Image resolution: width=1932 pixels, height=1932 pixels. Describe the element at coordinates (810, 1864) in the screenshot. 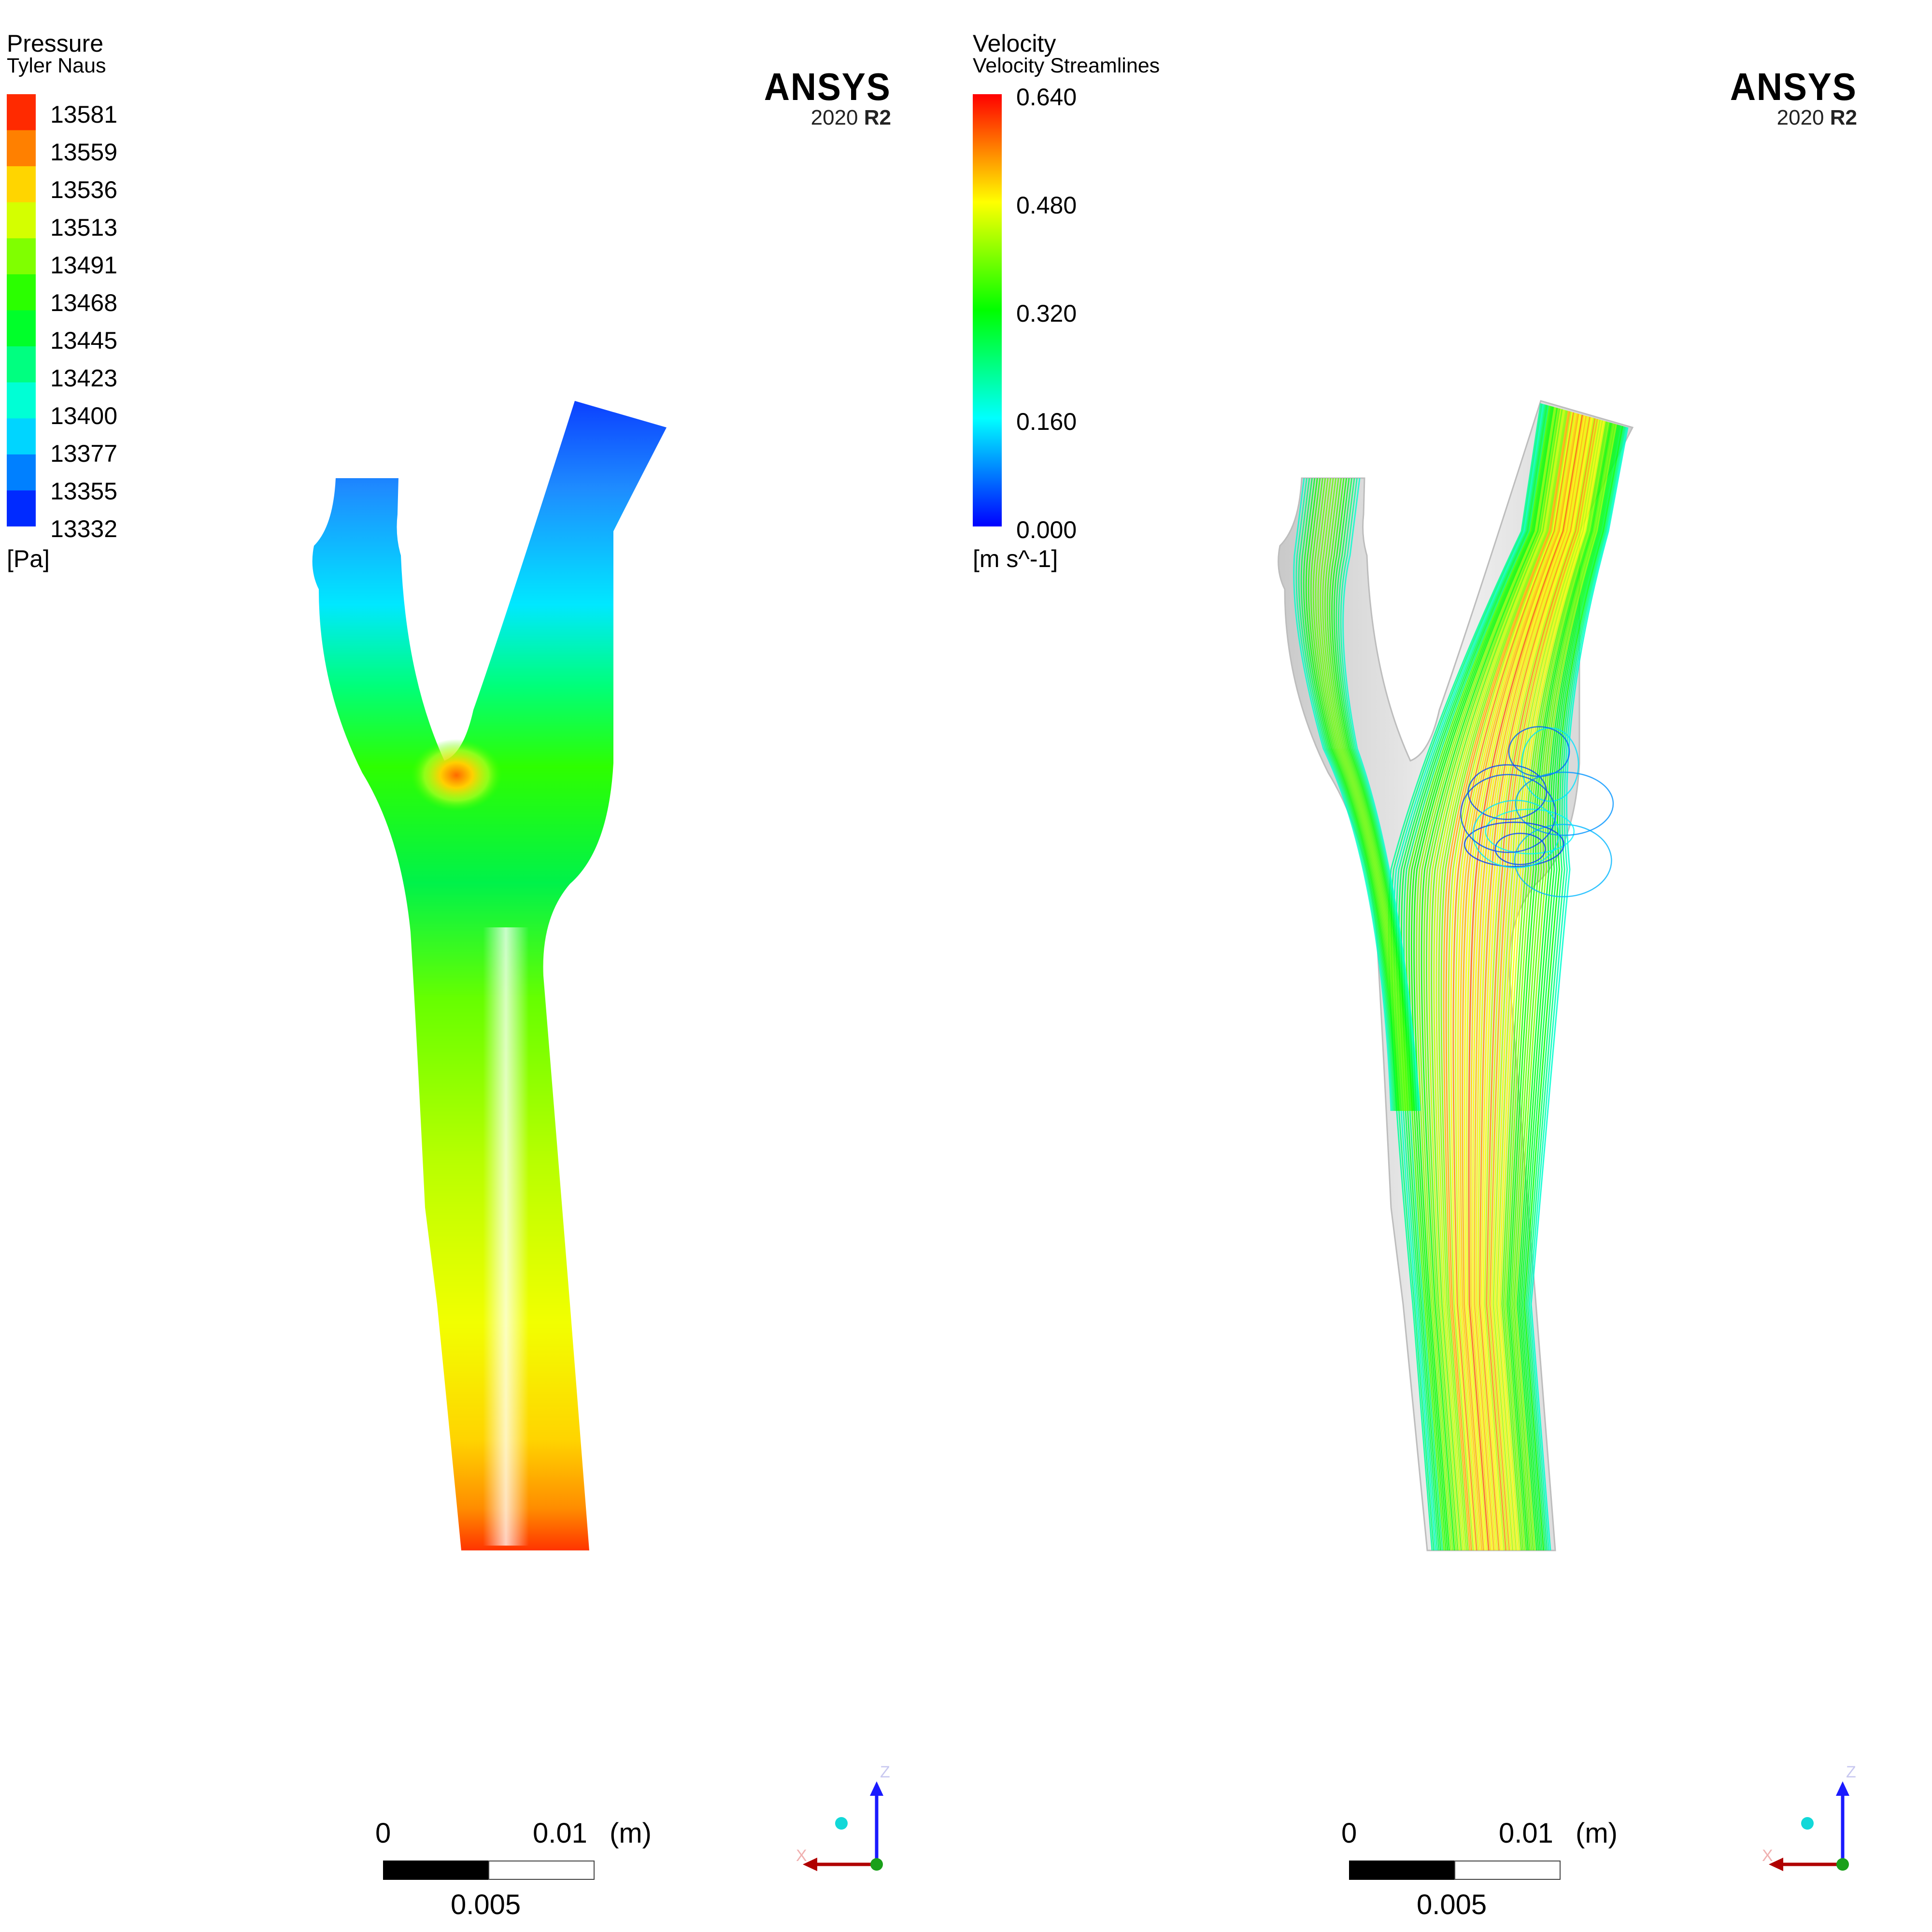

I see `axis-x-arrow` at that location.